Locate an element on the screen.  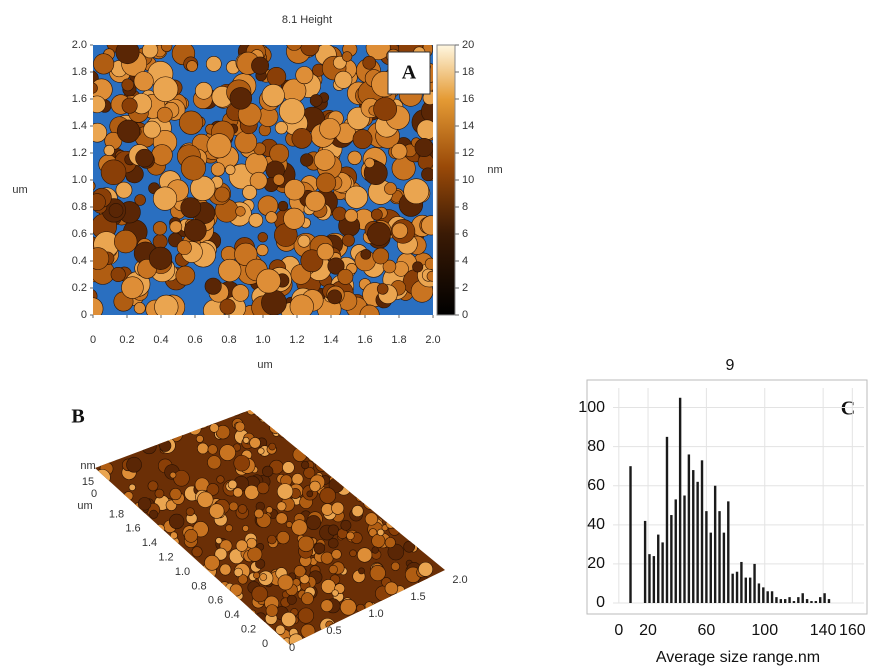
y-tick-label: 1.4 is located at coordinates (149, 543).